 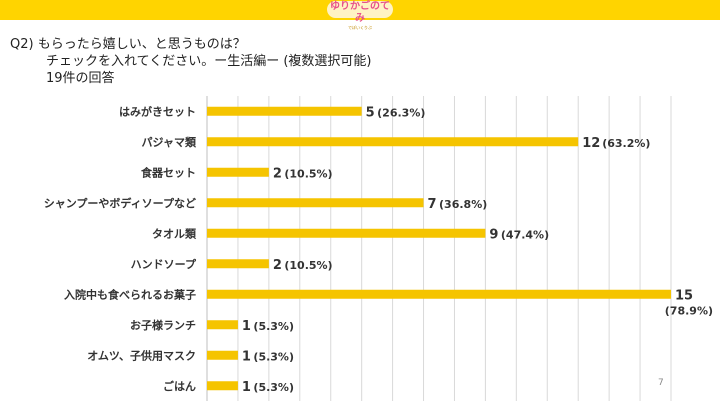 What do you see at coordinates (80, 78) in the screenshot?
I see `response-count: 19件の回答` at bounding box center [80, 78].